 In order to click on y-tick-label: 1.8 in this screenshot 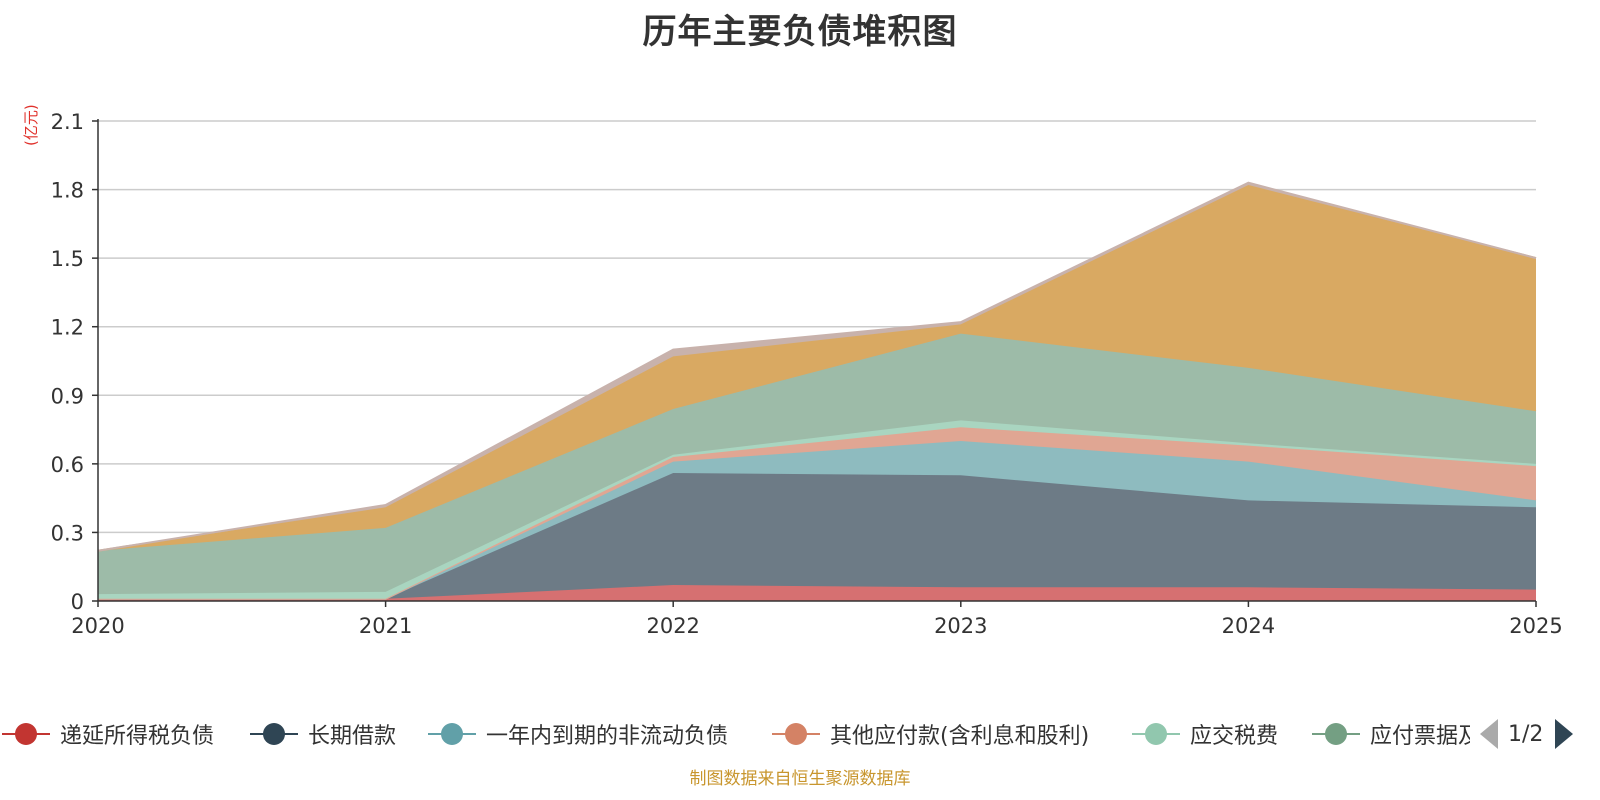, I will do `click(67, 191)`.